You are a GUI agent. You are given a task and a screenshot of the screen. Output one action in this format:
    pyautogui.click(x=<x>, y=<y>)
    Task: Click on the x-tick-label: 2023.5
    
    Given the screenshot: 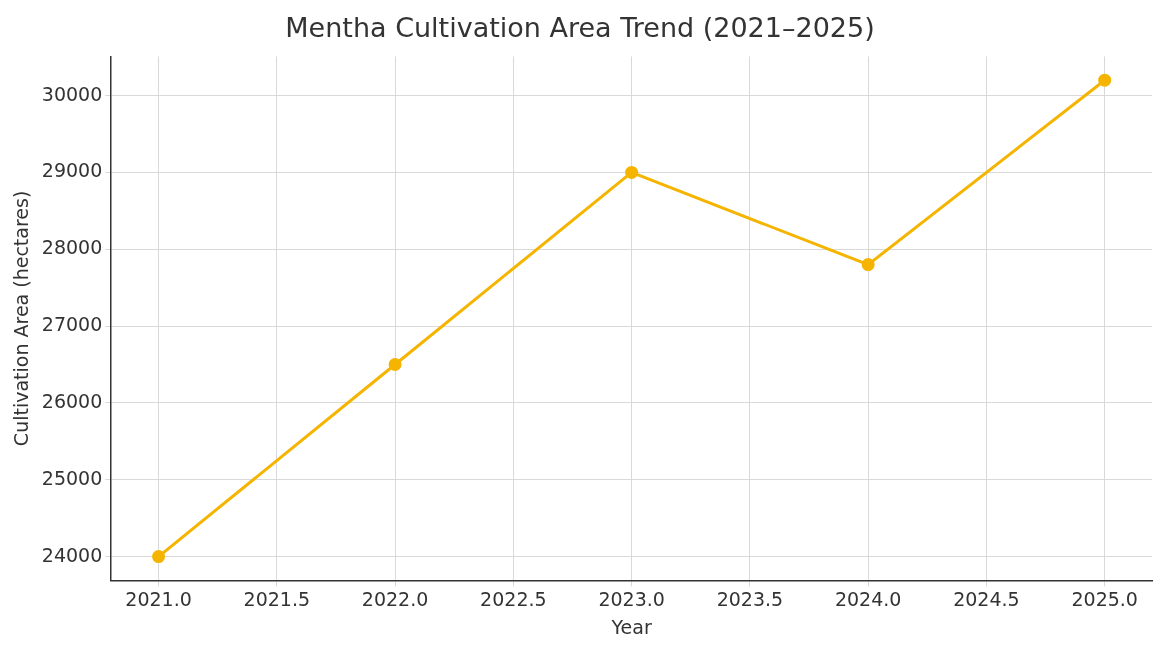 What is the action you would take?
    pyautogui.click(x=750, y=598)
    